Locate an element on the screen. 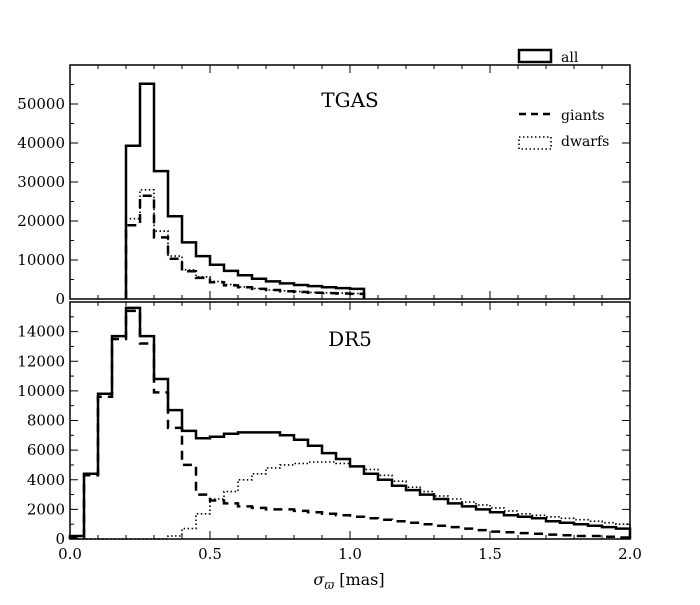 The height and width of the screenshot is (605, 700). tgas-y-tick-label: 0 is located at coordinates (60, 299).